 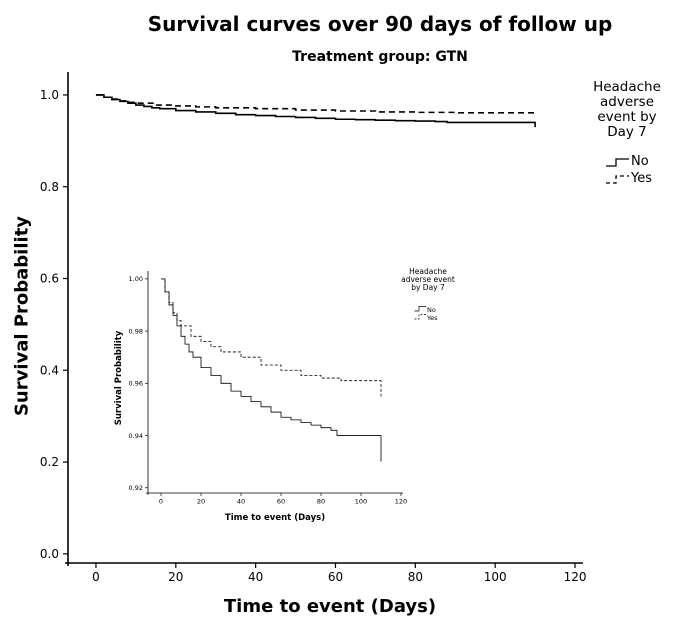 What do you see at coordinates (575, 577) in the screenshot?
I see `main-x-tick-label: 120` at bounding box center [575, 577].